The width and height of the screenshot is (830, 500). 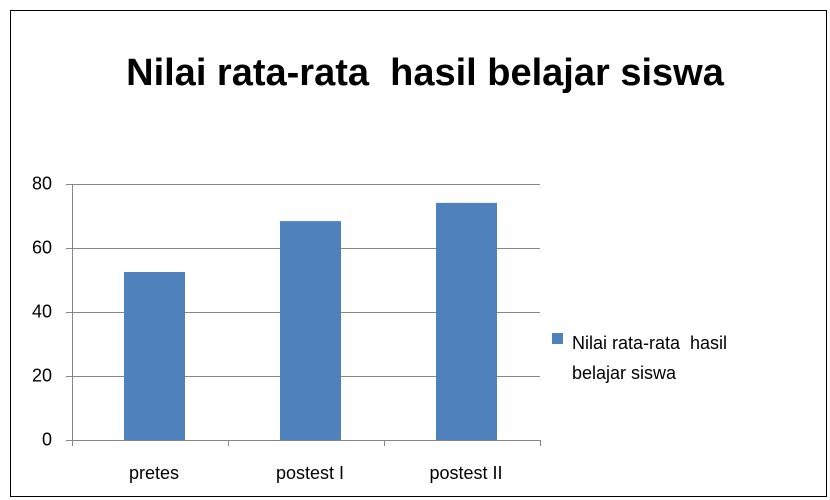 I want to click on legend-swatch, so click(x=557, y=338).